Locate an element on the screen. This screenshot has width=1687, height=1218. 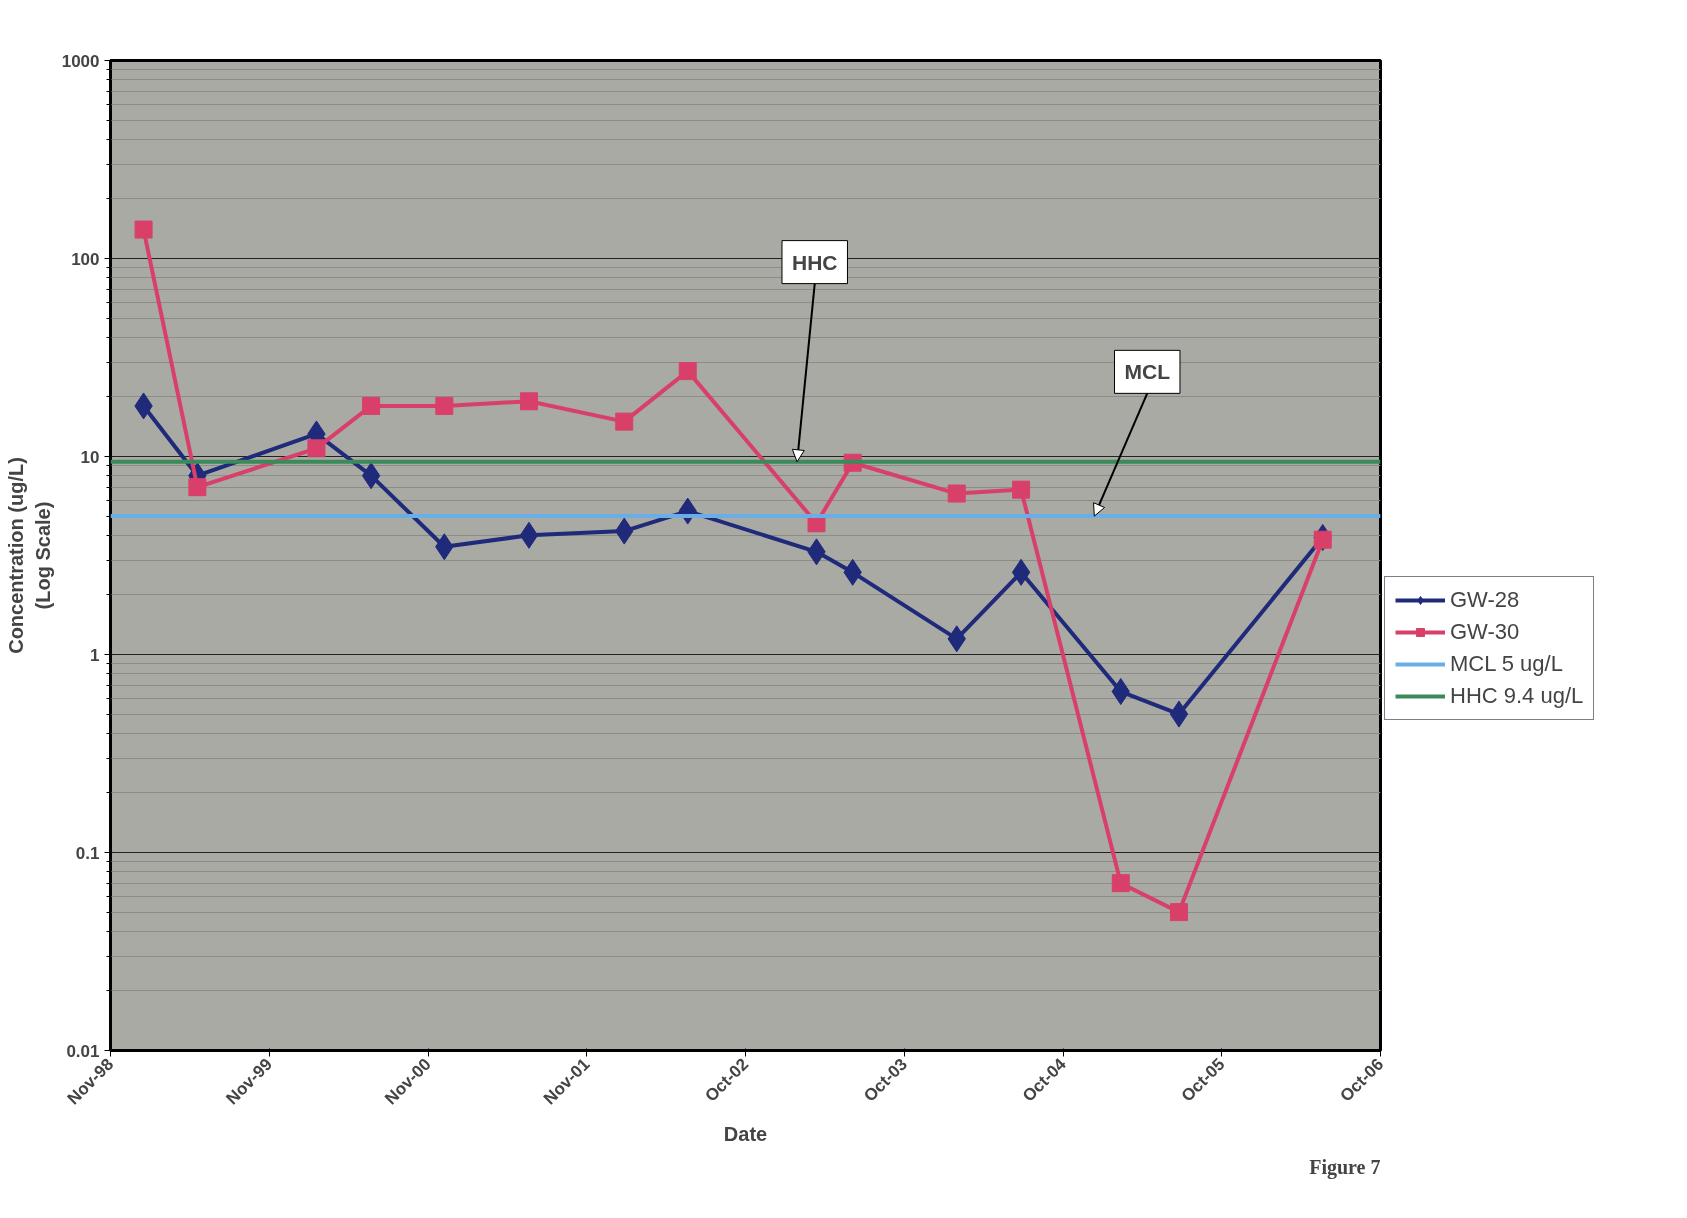
y-tick-label: 1 is located at coordinates (95, 655).